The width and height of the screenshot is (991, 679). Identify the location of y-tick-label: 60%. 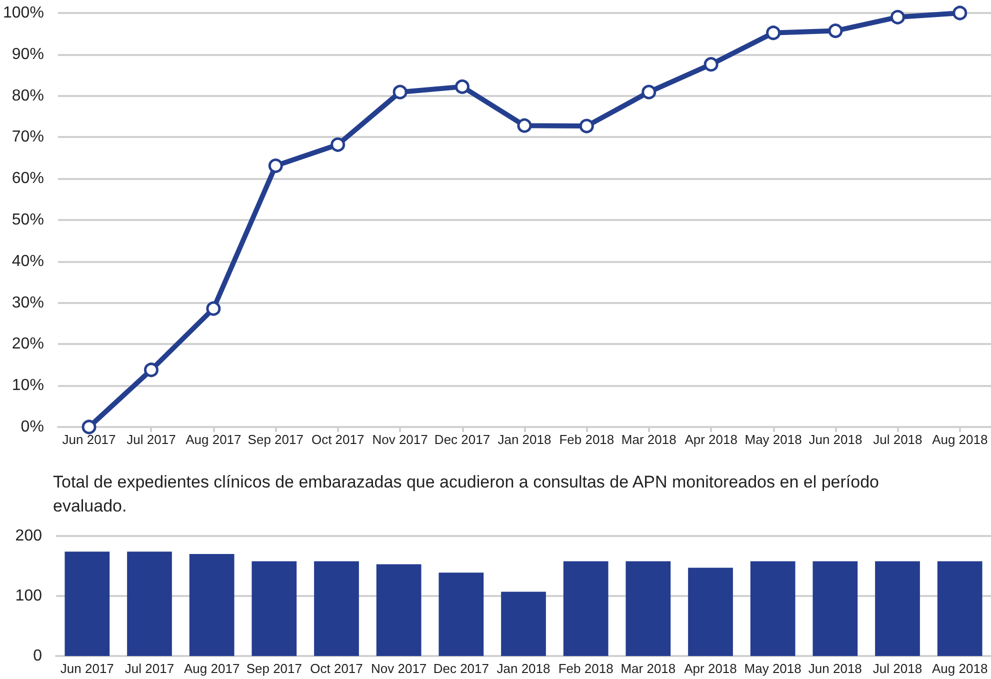
(28, 179).